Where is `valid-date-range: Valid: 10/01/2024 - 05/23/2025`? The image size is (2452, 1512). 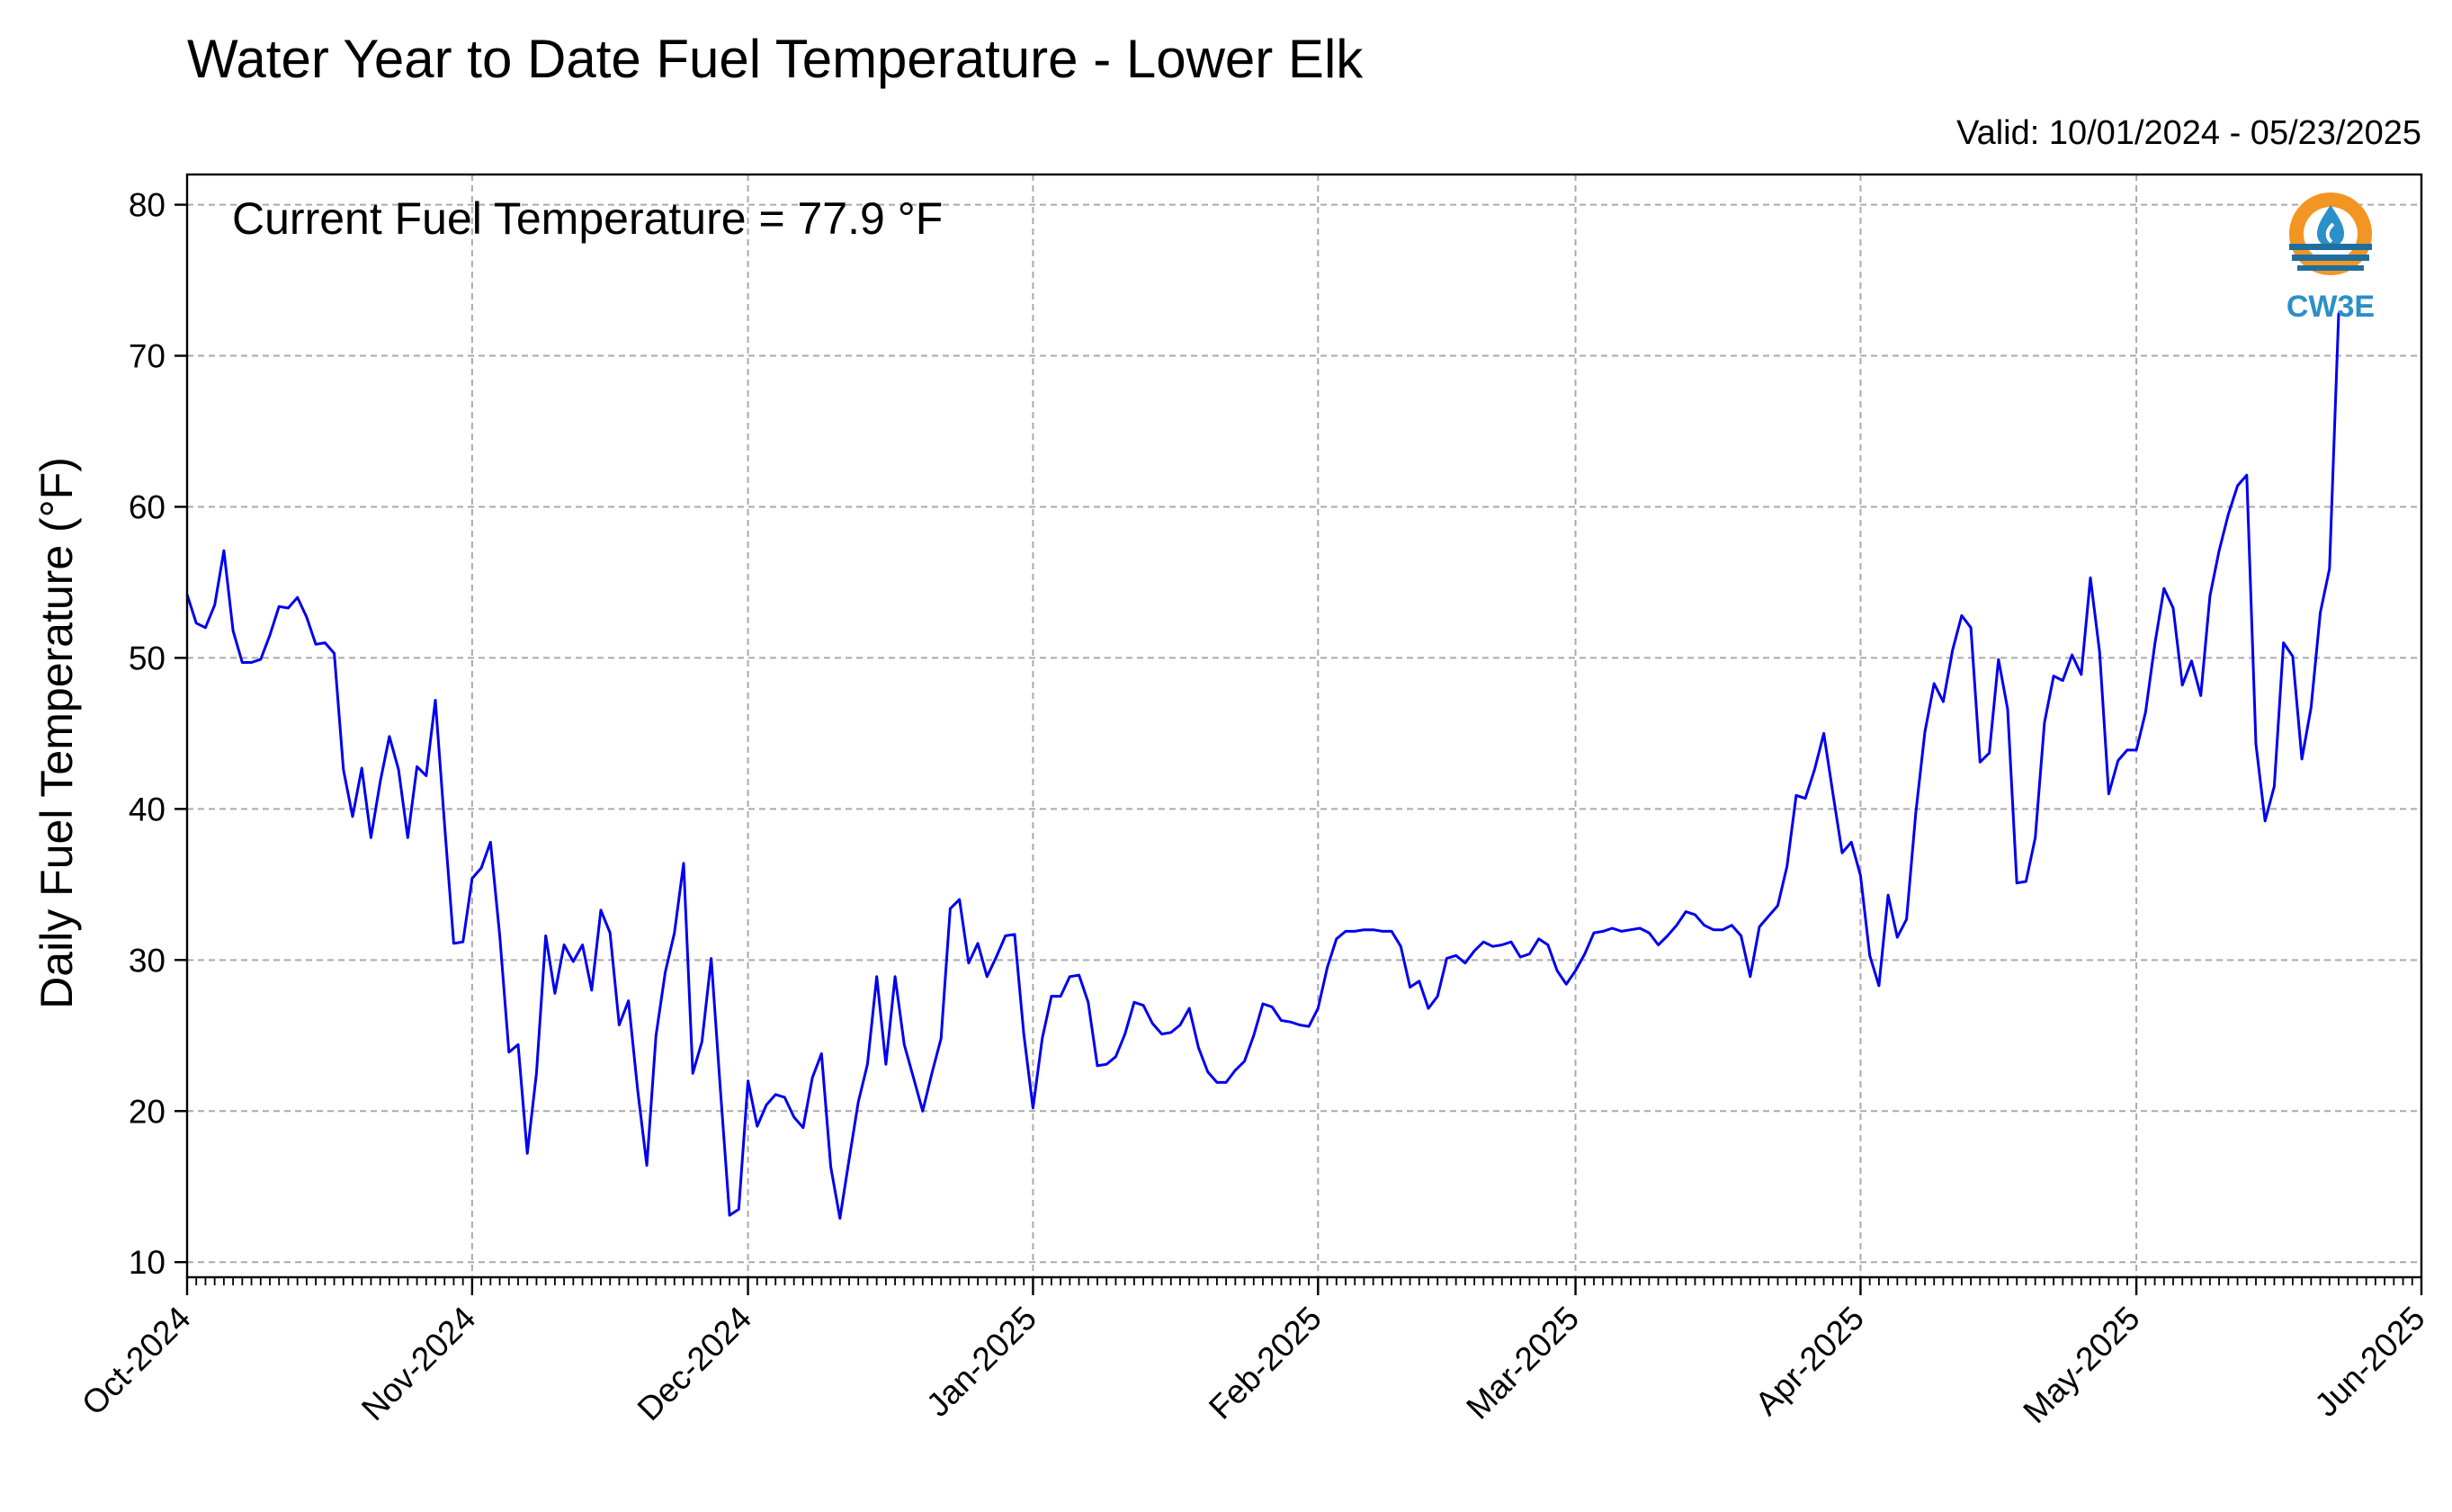 valid-date-range: Valid: 10/01/2024 - 05/23/2025 is located at coordinates (2188, 133).